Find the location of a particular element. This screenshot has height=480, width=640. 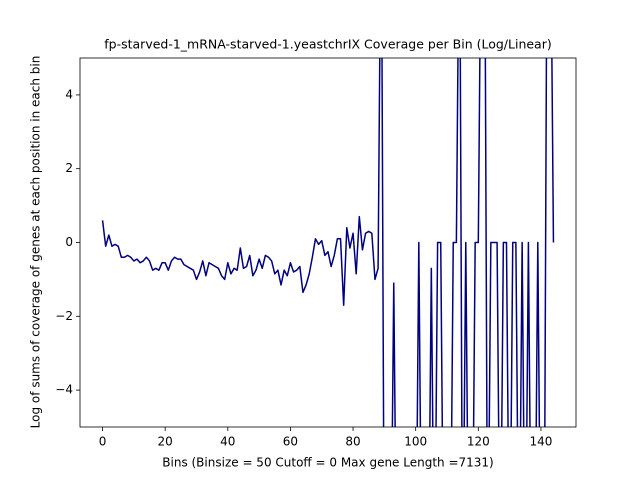

x-tick-label: 0 is located at coordinates (103, 442).